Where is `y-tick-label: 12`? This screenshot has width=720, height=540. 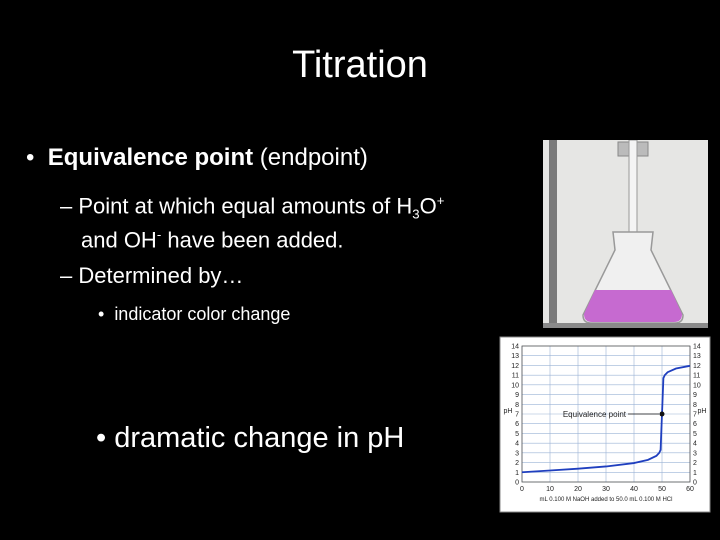
y-tick-label: 12 is located at coordinates (515, 366).